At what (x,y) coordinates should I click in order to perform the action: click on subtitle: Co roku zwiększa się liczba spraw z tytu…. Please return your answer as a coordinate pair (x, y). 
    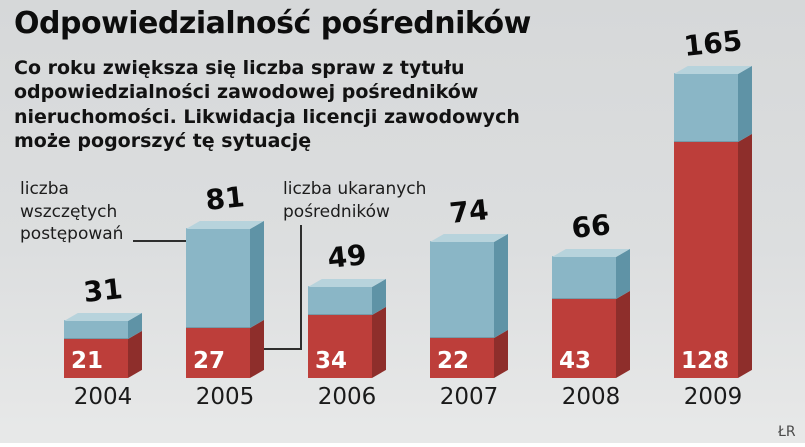
    Looking at the image, I should click on (267, 104).